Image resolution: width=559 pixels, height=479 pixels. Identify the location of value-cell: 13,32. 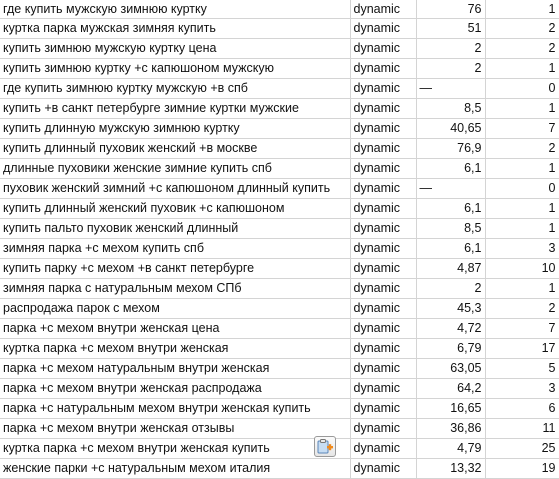
(451, 468).